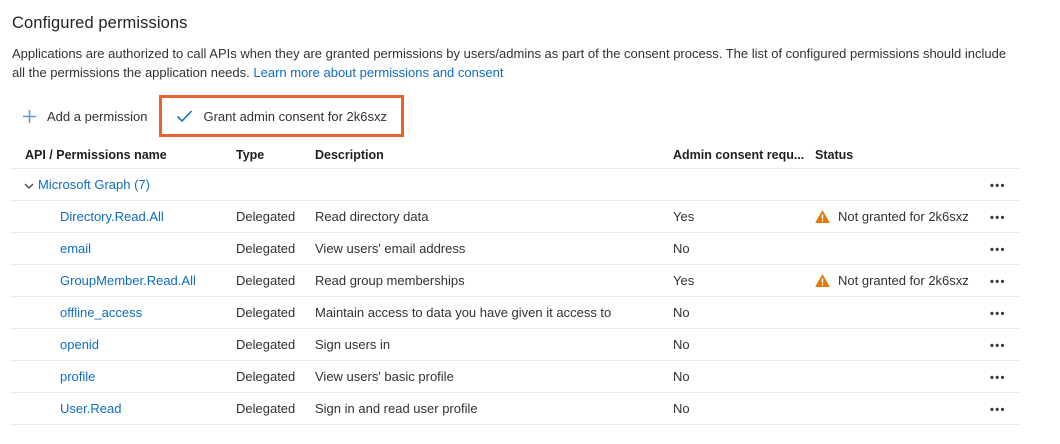 The height and width of the screenshot is (444, 1060). I want to click on learn-more-link: Learn more about permissions and consent, so click(378, 72).